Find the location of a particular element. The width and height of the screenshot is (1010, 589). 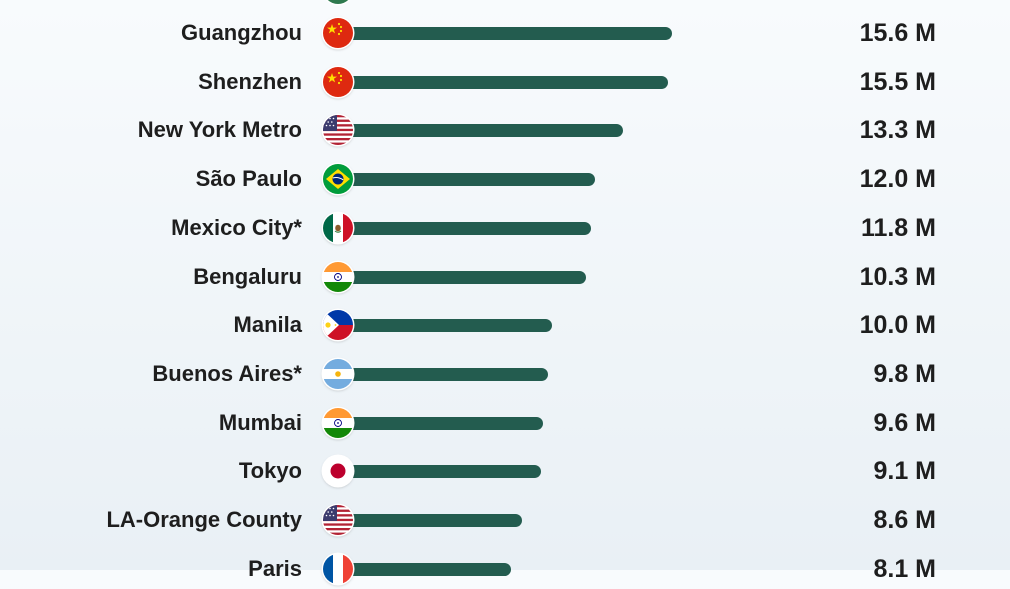

bar-row-shenzhen: Shenzhen 15.5 M is located at coordinates (505, 82).